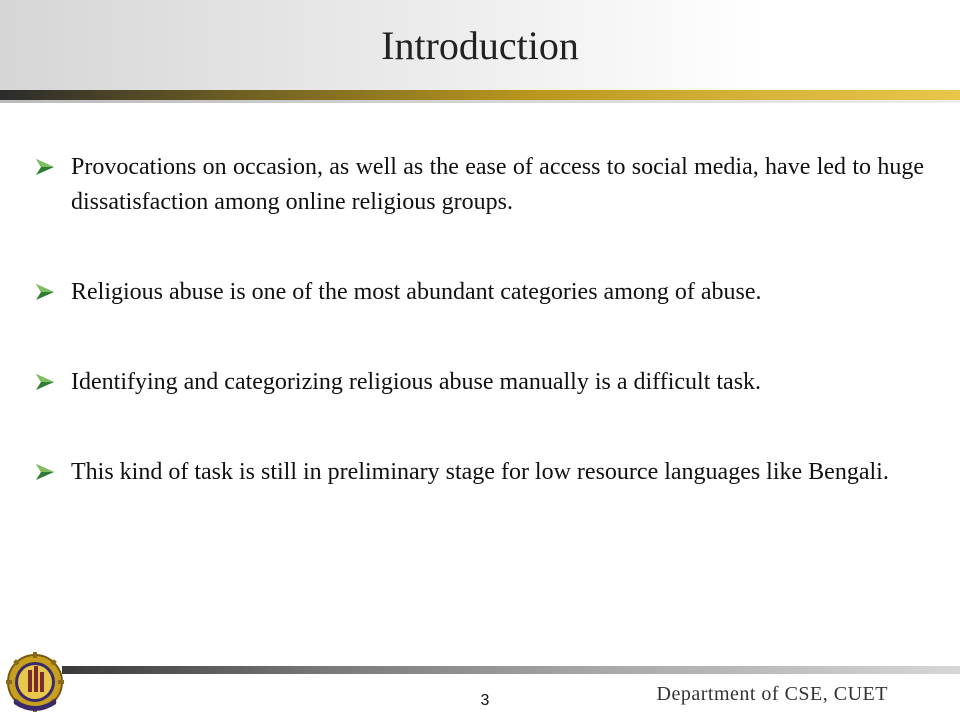 The width and height of the screenshot is (960, 720). What do you see at coordinates (480, 95) in the screenshot?
I see `header-divider-bar` at bounding box center [480, 95].